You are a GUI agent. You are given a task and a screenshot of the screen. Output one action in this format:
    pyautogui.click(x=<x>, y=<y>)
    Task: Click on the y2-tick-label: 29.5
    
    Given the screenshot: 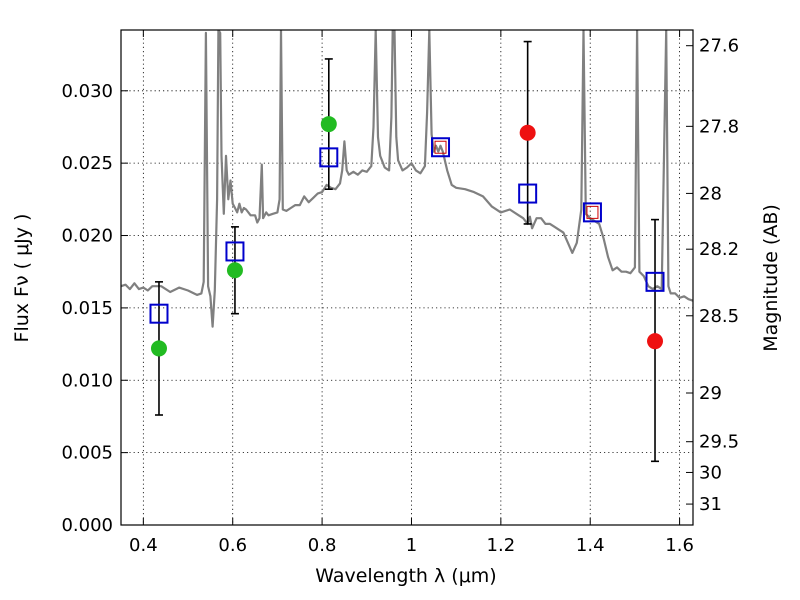 What is the action you would take?
    pyautogui.click(x=719, y=442)
    